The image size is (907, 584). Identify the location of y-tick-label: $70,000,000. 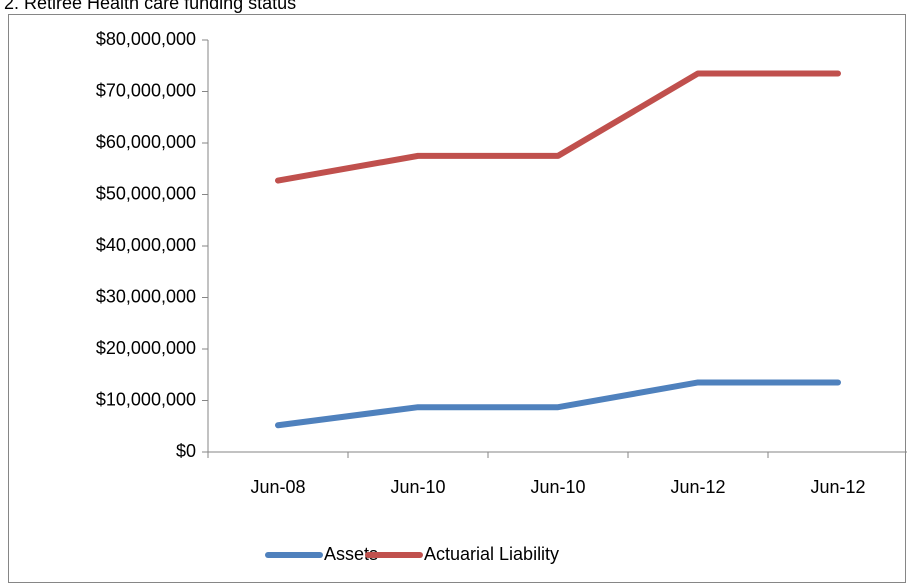
(146, 90).